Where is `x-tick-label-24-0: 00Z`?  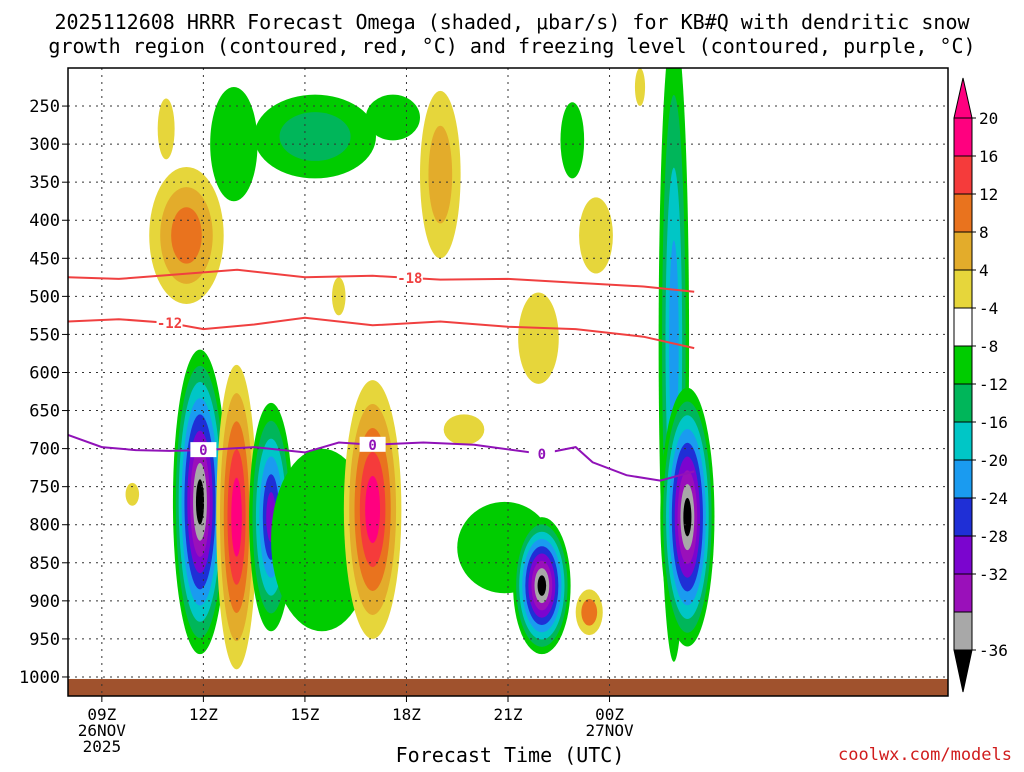
x-tick-label-24-0: 00Z is located at coordinates (609, 714).